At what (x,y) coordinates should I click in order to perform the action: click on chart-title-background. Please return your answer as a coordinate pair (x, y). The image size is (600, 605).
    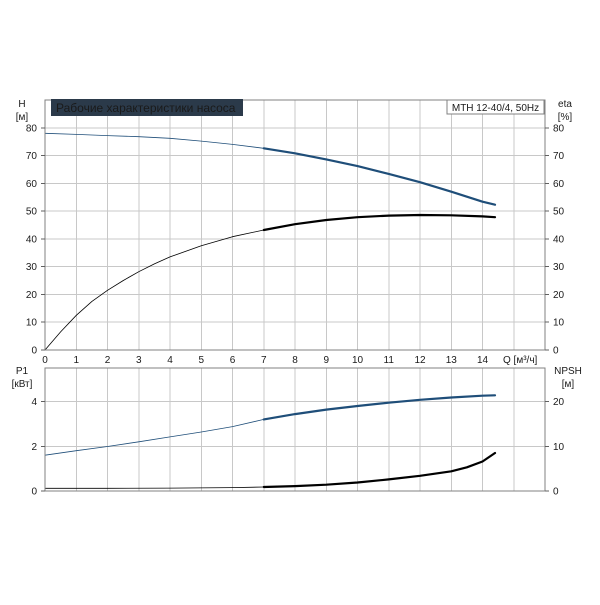
    Looking at the image, I should click on (147, 107).